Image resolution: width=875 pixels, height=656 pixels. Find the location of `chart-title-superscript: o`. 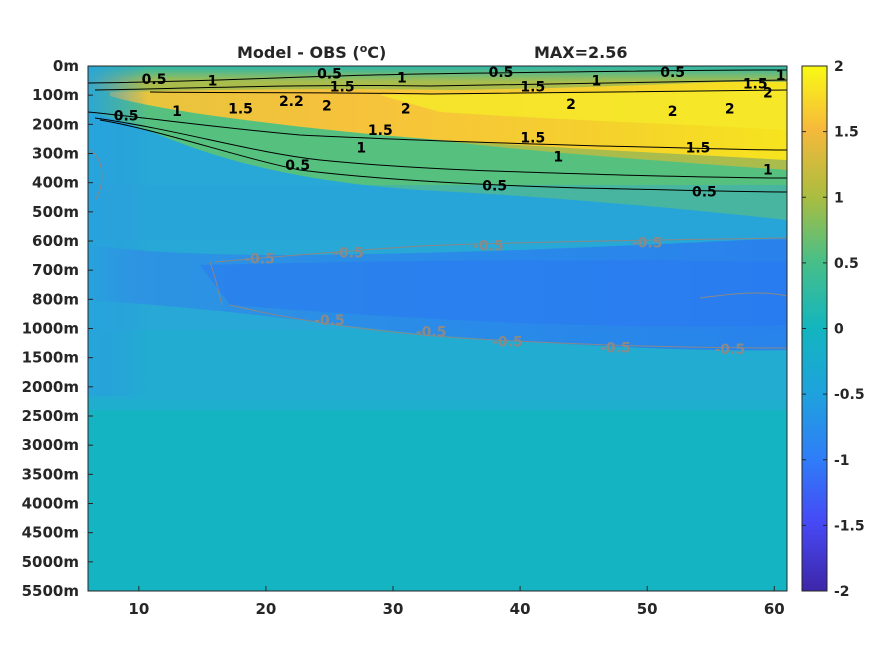

chart-title-superscript: o is located at coordinates (364, 48).